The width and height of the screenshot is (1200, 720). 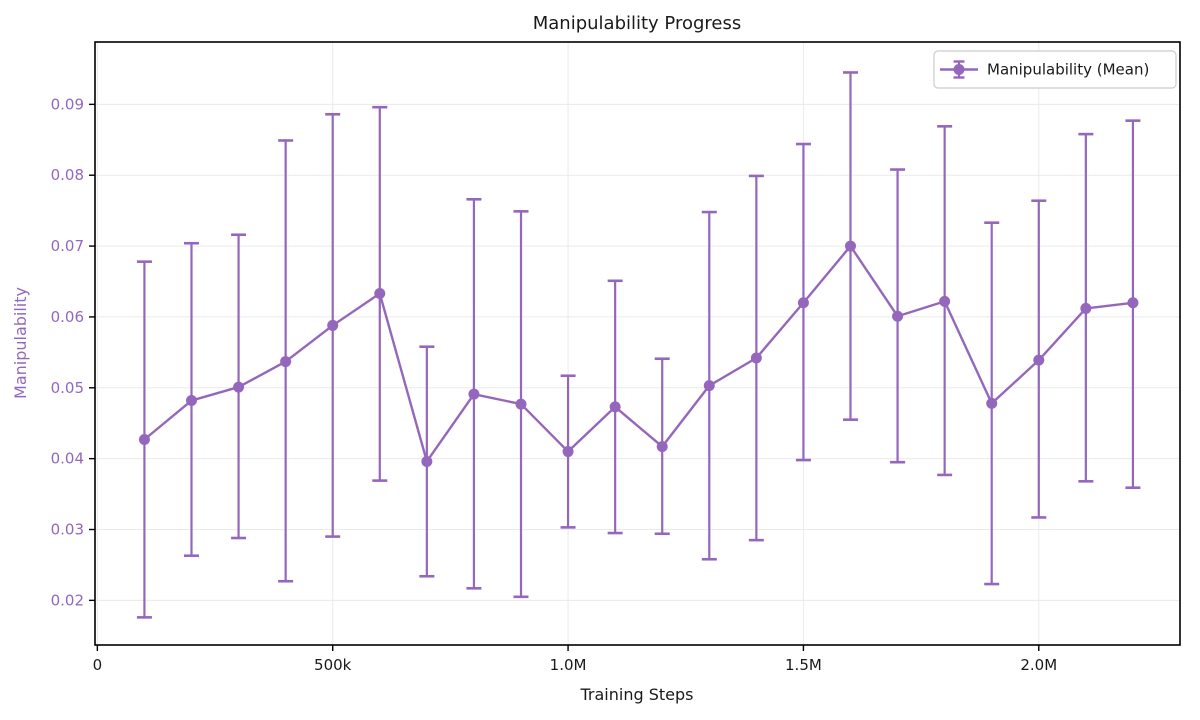 I want to click on y-tick-label: 0.06, so click(x=67, y=317).